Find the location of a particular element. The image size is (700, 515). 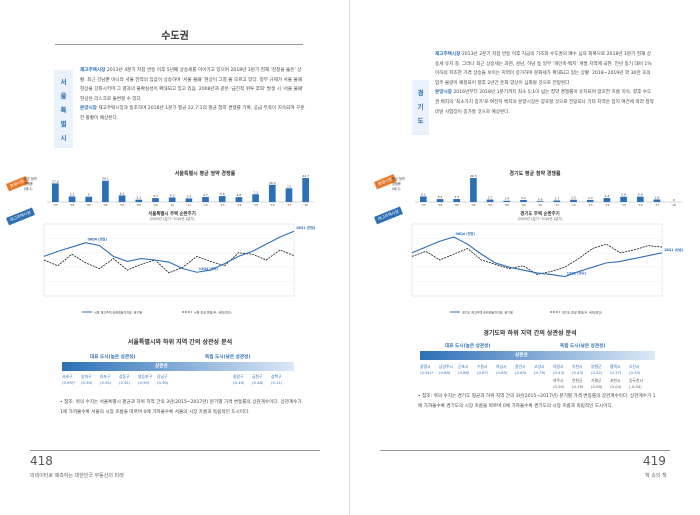

corr-cell: 광명시 is located at coordinates (425, 366).